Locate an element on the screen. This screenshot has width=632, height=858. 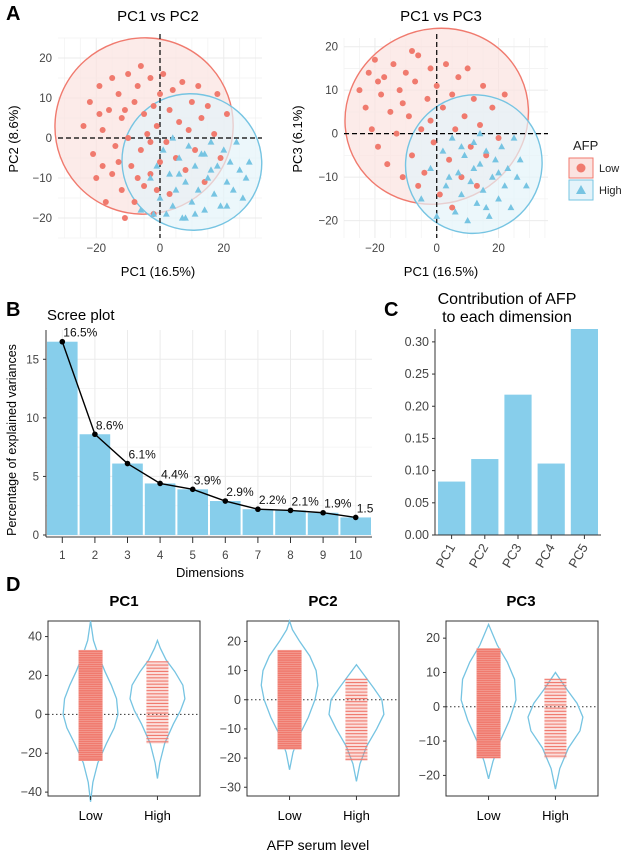
violin1-ytick-label: −20 is located at coordinates (31, 753).